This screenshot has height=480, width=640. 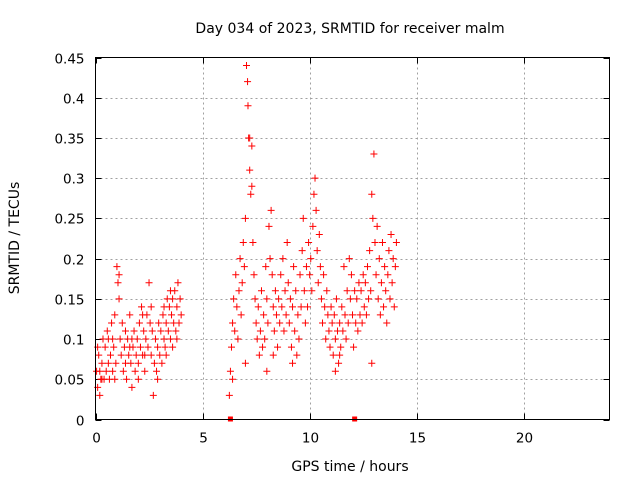 I want to click on y-axis-title: SRMTID / TECUs, so click(x=15, y=238).